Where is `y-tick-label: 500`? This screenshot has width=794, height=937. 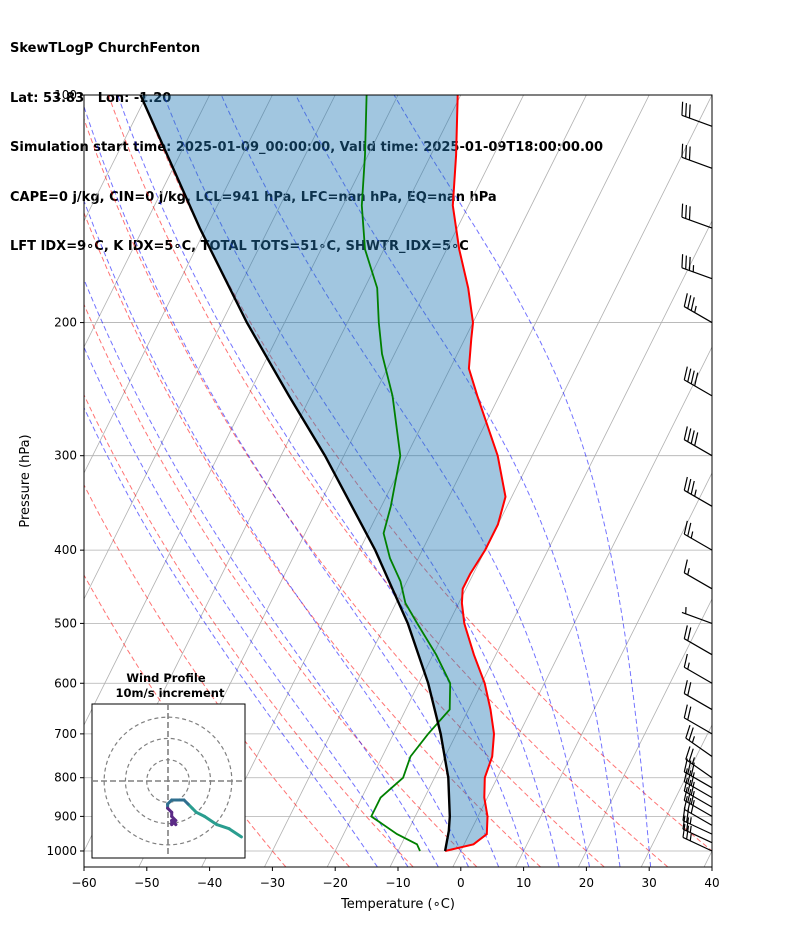
y-tick-label: 500 is located at coordinates (65, 623).